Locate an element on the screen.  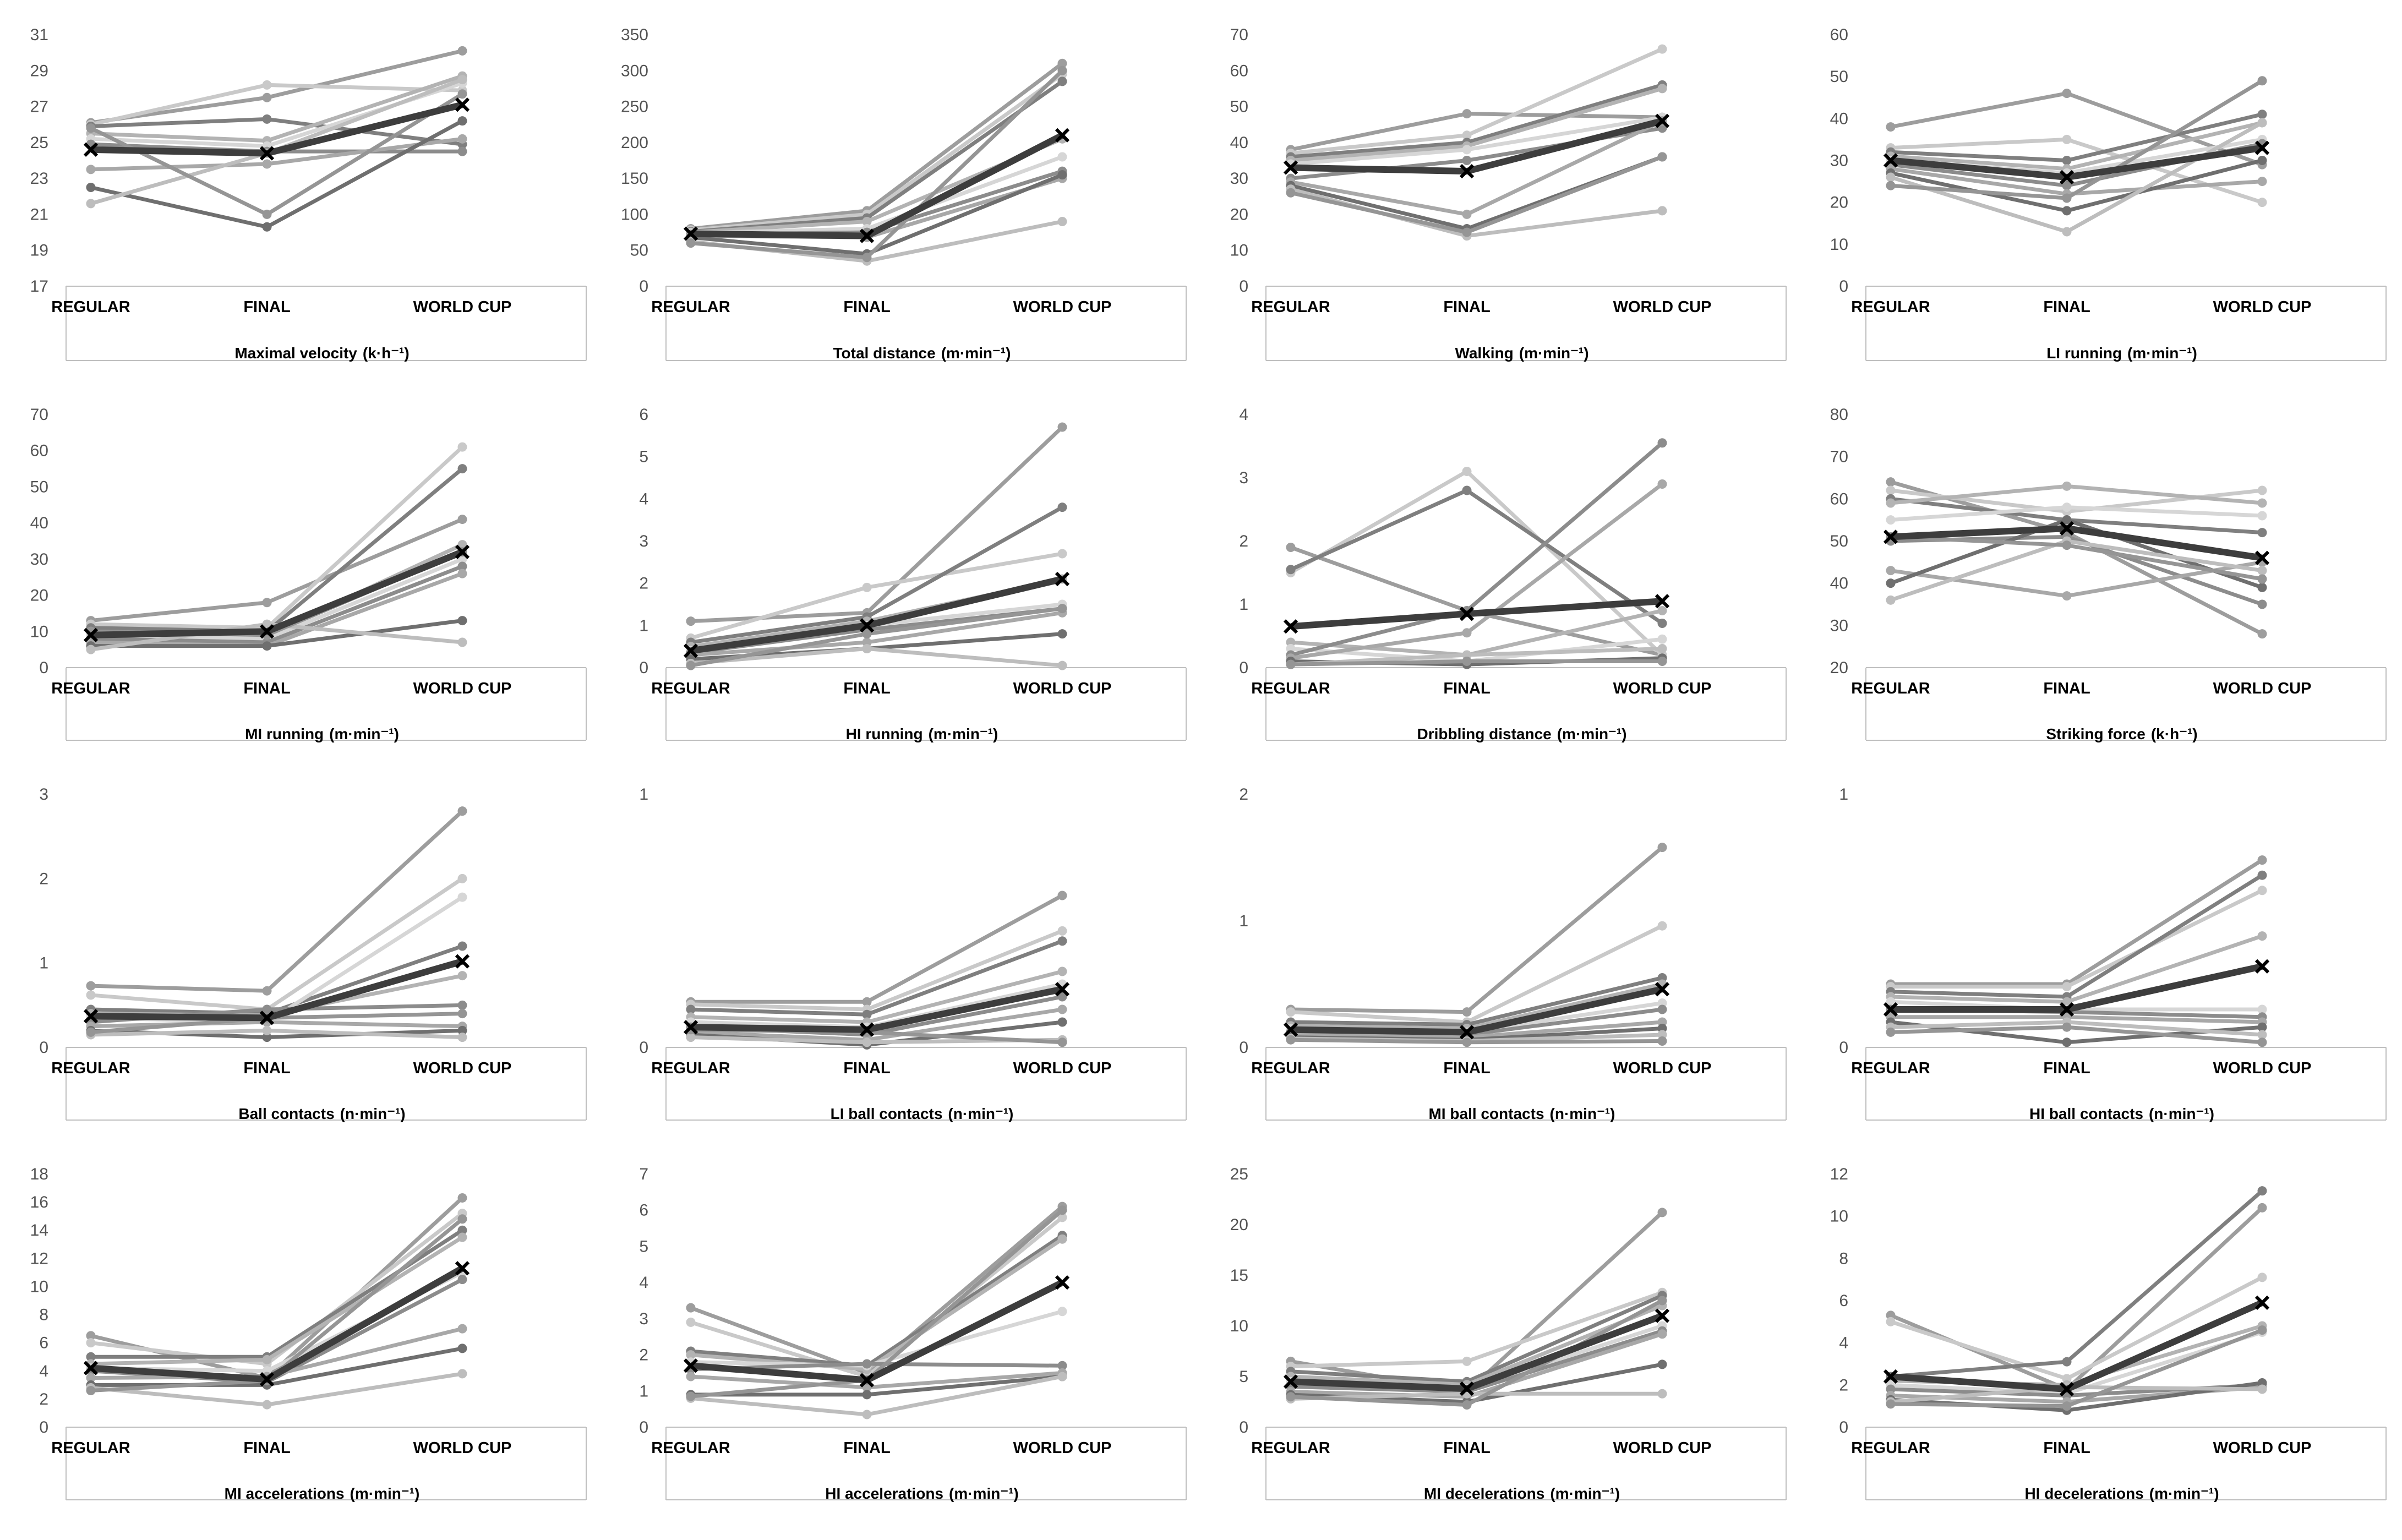
series-line-p7 is located at coordinates (1477, 571).